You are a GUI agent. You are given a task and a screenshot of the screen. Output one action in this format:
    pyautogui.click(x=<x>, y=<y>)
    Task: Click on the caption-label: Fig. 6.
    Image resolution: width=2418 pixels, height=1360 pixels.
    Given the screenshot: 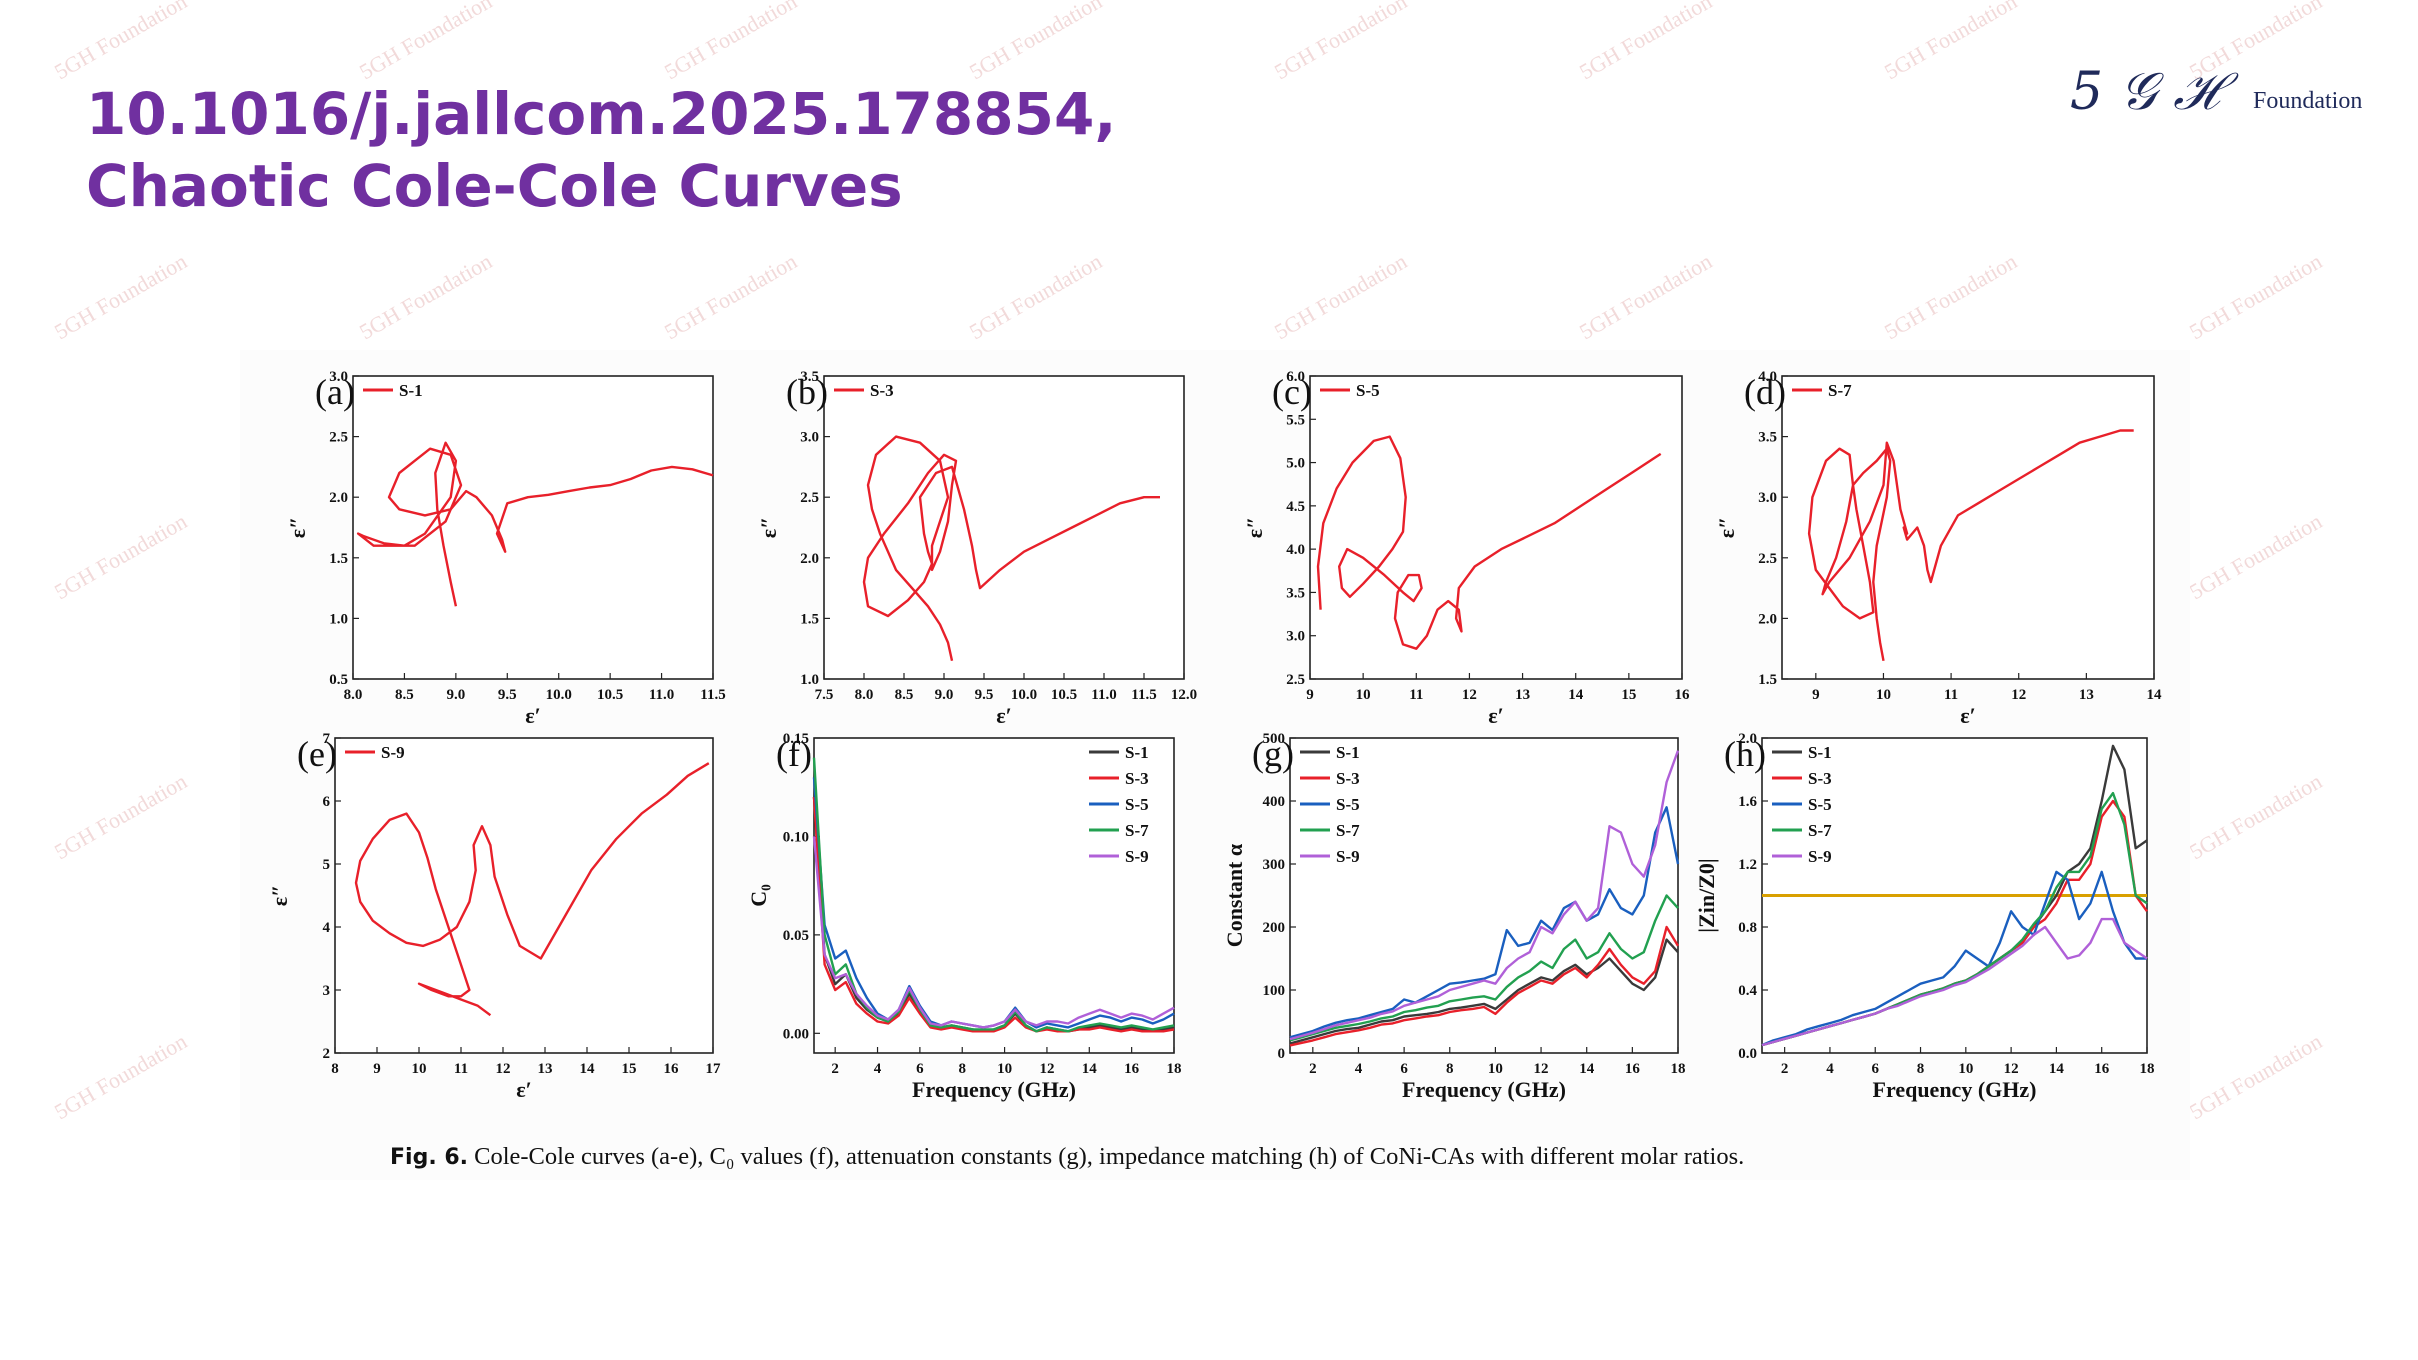 What is the action you would take?
    pyautogui.click(x=429, y=1157)
    